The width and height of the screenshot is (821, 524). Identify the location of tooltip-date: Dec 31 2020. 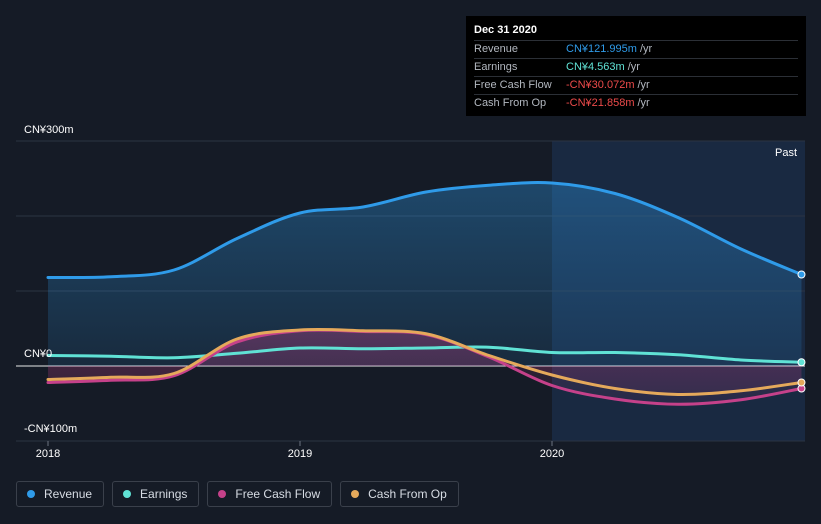
(505, 30).